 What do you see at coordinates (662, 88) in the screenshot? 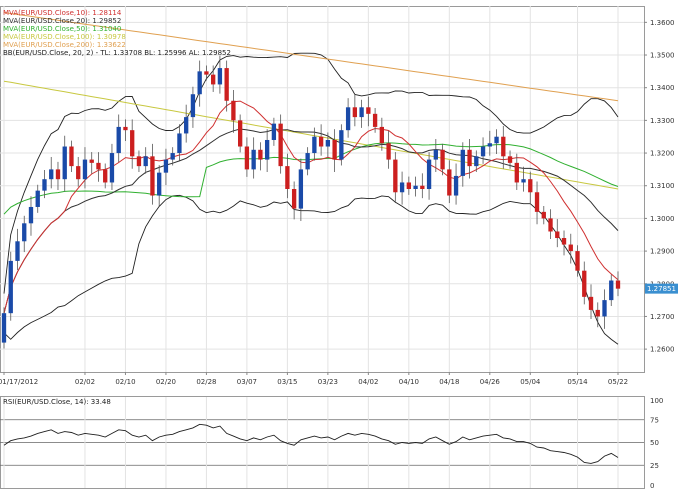
I see `y-tick-label: 1.3400` at bounding box center [662, 88].